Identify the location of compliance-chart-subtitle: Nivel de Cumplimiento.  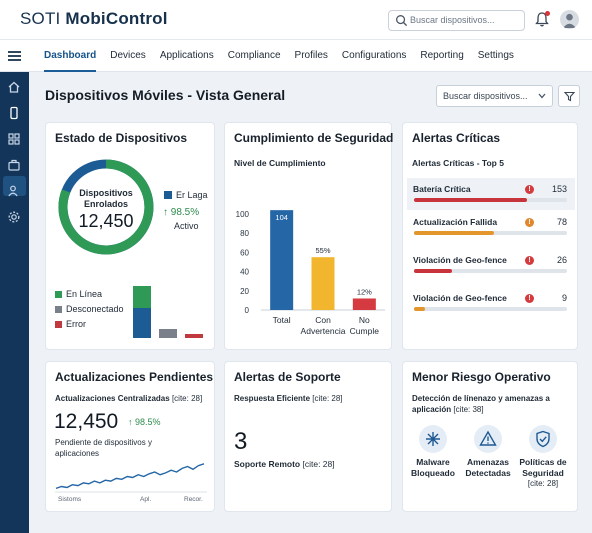
(280, 163).